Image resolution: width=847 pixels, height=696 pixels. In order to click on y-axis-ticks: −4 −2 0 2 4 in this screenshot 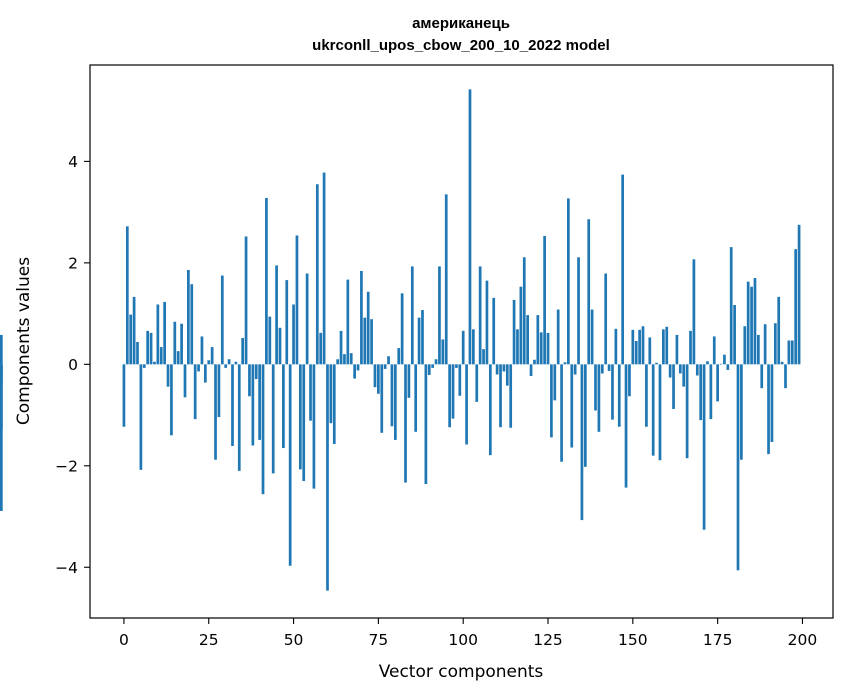, I will do `click(72, 365)`.